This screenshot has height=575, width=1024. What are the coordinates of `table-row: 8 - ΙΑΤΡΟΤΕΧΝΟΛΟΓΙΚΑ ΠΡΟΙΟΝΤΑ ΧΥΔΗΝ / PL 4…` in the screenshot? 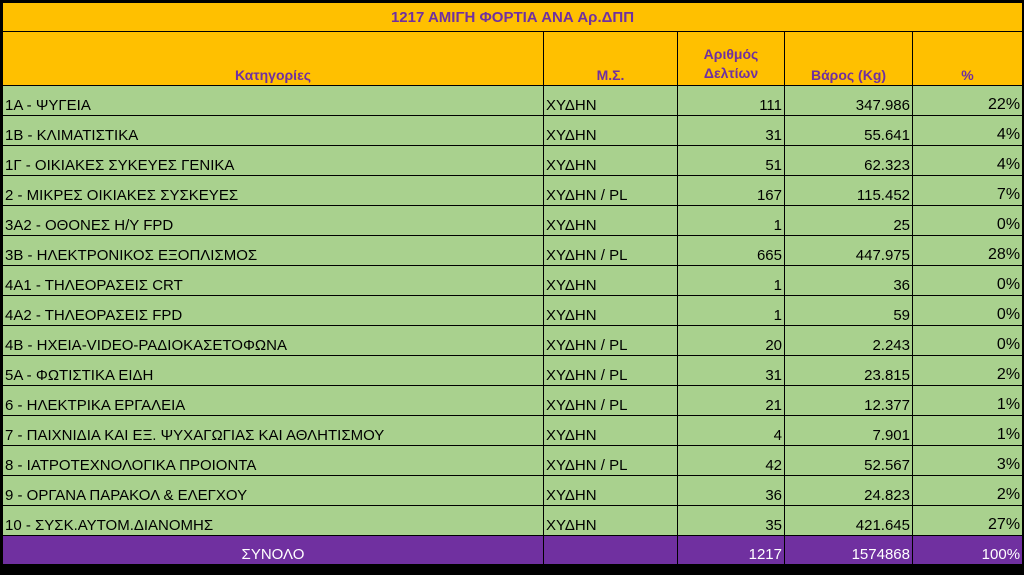 It's located at (513, 460).